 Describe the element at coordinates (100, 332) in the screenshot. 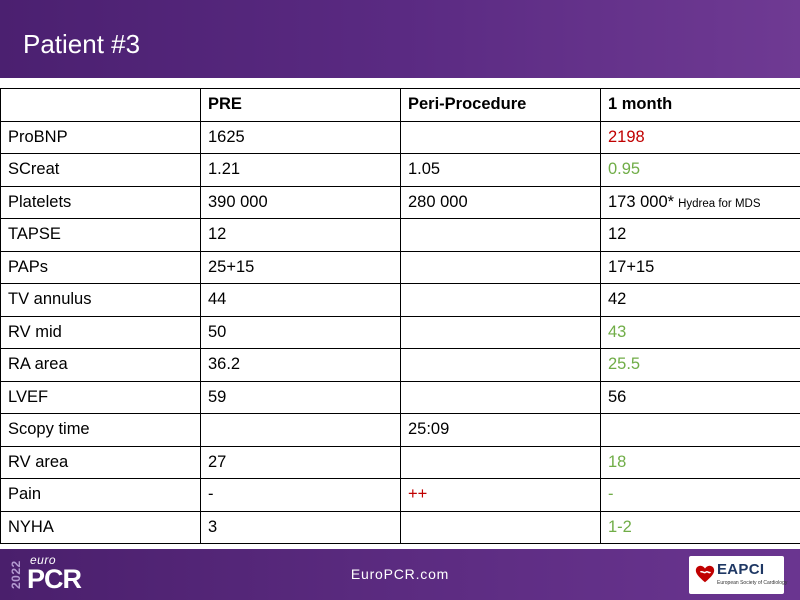

I see `cell-parameter: RV mid` at that location.